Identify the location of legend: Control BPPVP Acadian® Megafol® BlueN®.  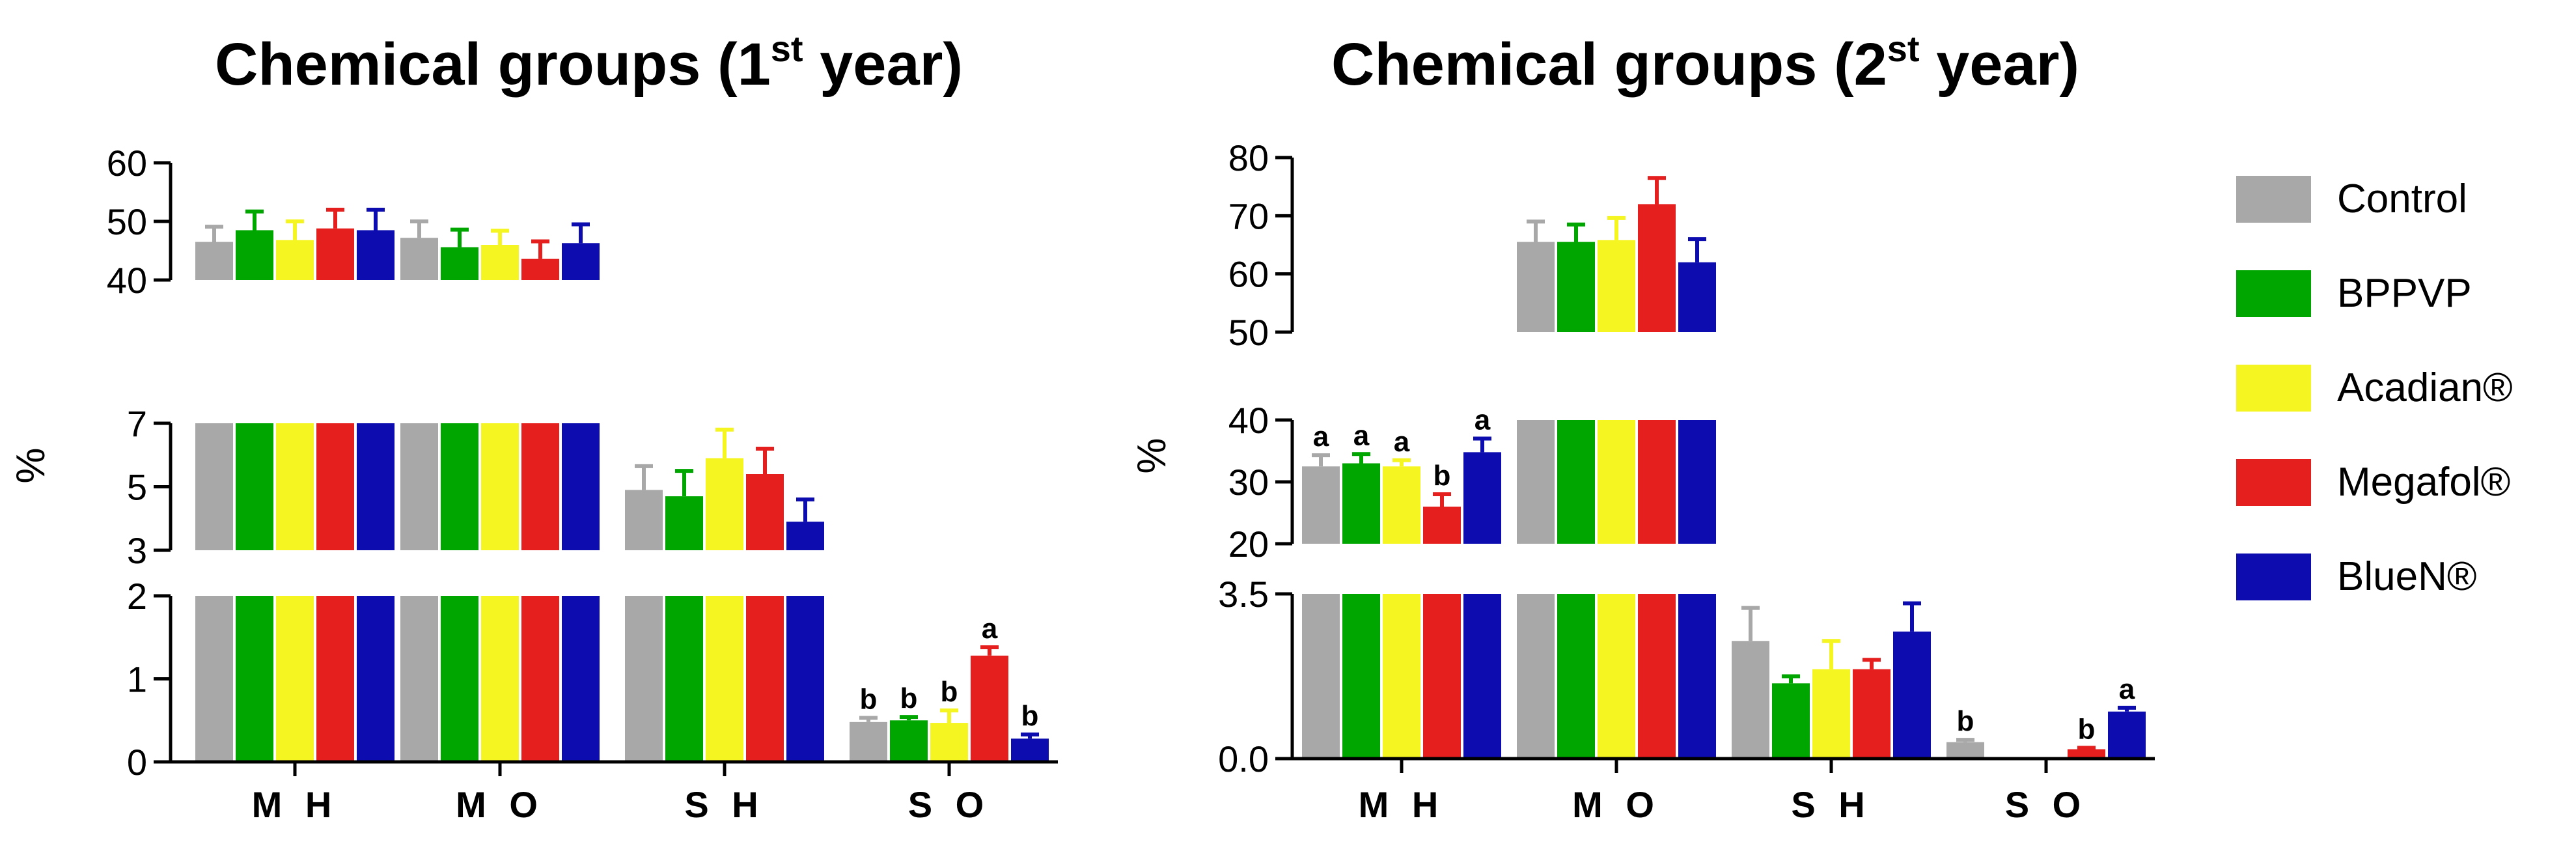
(2374, 388).